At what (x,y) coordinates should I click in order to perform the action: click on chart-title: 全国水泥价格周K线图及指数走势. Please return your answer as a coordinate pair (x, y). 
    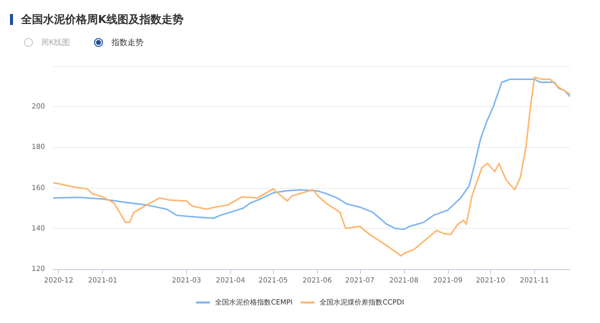
    Looking at the image, I should click on (102, 19).